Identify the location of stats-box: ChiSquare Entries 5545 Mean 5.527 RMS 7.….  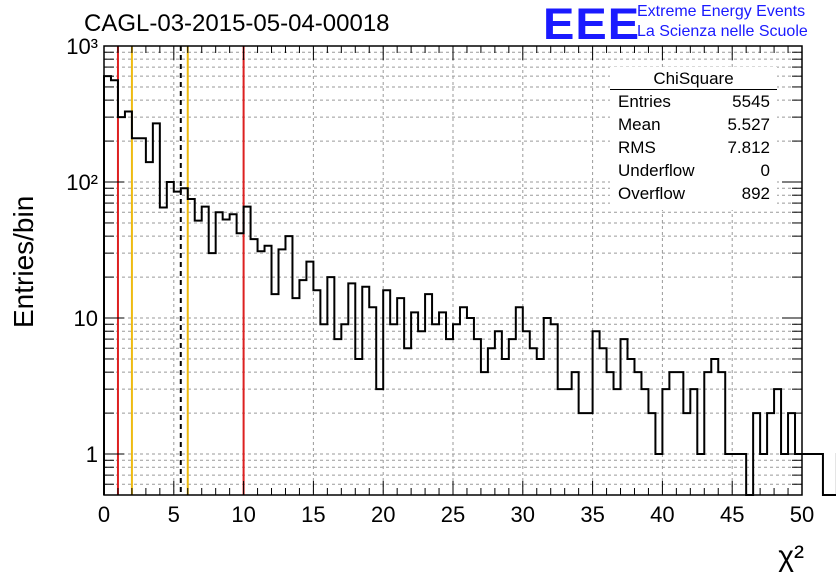
(693, 138).